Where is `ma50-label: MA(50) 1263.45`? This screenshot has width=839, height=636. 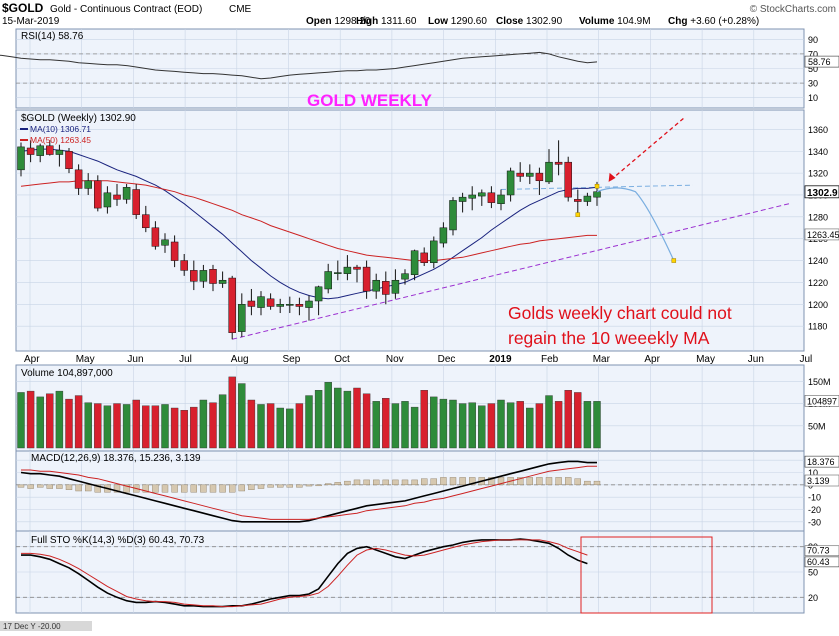 ma50-label: MA(50) 1263.45 is located at coordinates (60, 140).